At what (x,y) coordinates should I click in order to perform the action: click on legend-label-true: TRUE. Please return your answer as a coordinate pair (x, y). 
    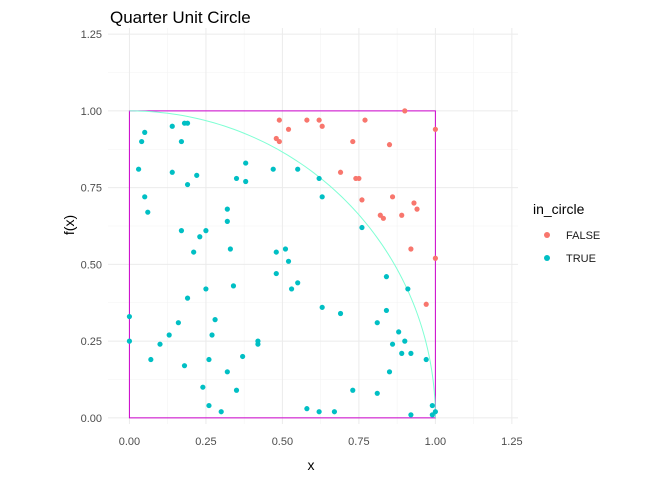
    Looking at the image, I should click on (581, 259).